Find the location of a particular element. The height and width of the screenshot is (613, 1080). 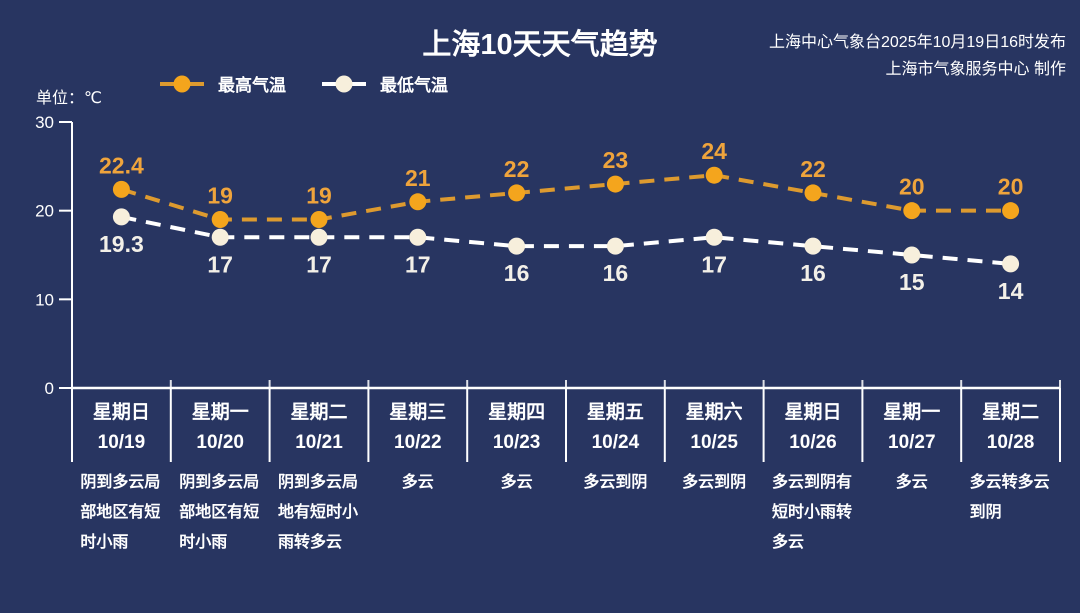

day-column: 星期一 10/20 阴到多云局部地区有短时小雨 is located at coordinates (220, 475).